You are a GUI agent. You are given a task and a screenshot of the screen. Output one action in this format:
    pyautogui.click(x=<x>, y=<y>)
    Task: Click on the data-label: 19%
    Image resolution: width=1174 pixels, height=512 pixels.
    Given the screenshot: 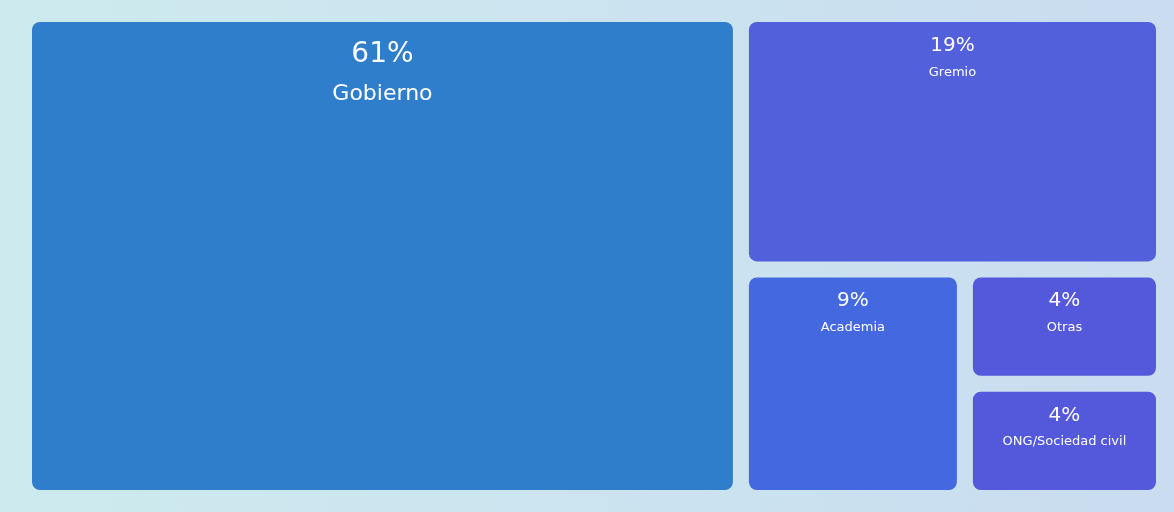 What is the action you would take?
    pyautogui.click(x=952, y=44)
    